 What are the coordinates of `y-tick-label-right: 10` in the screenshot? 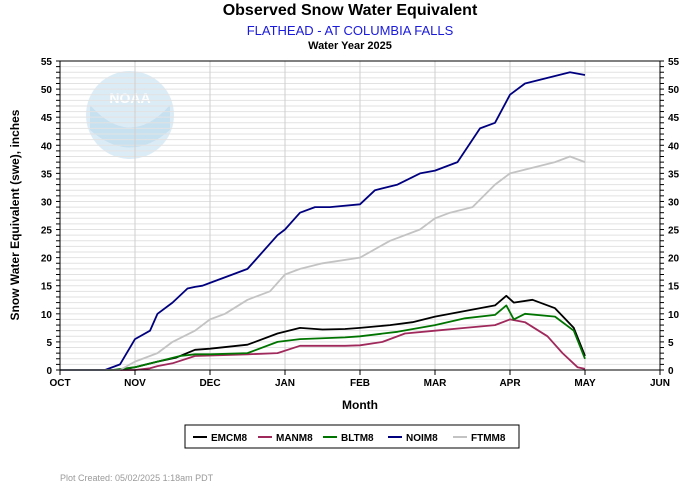 It's located at (674, 315).